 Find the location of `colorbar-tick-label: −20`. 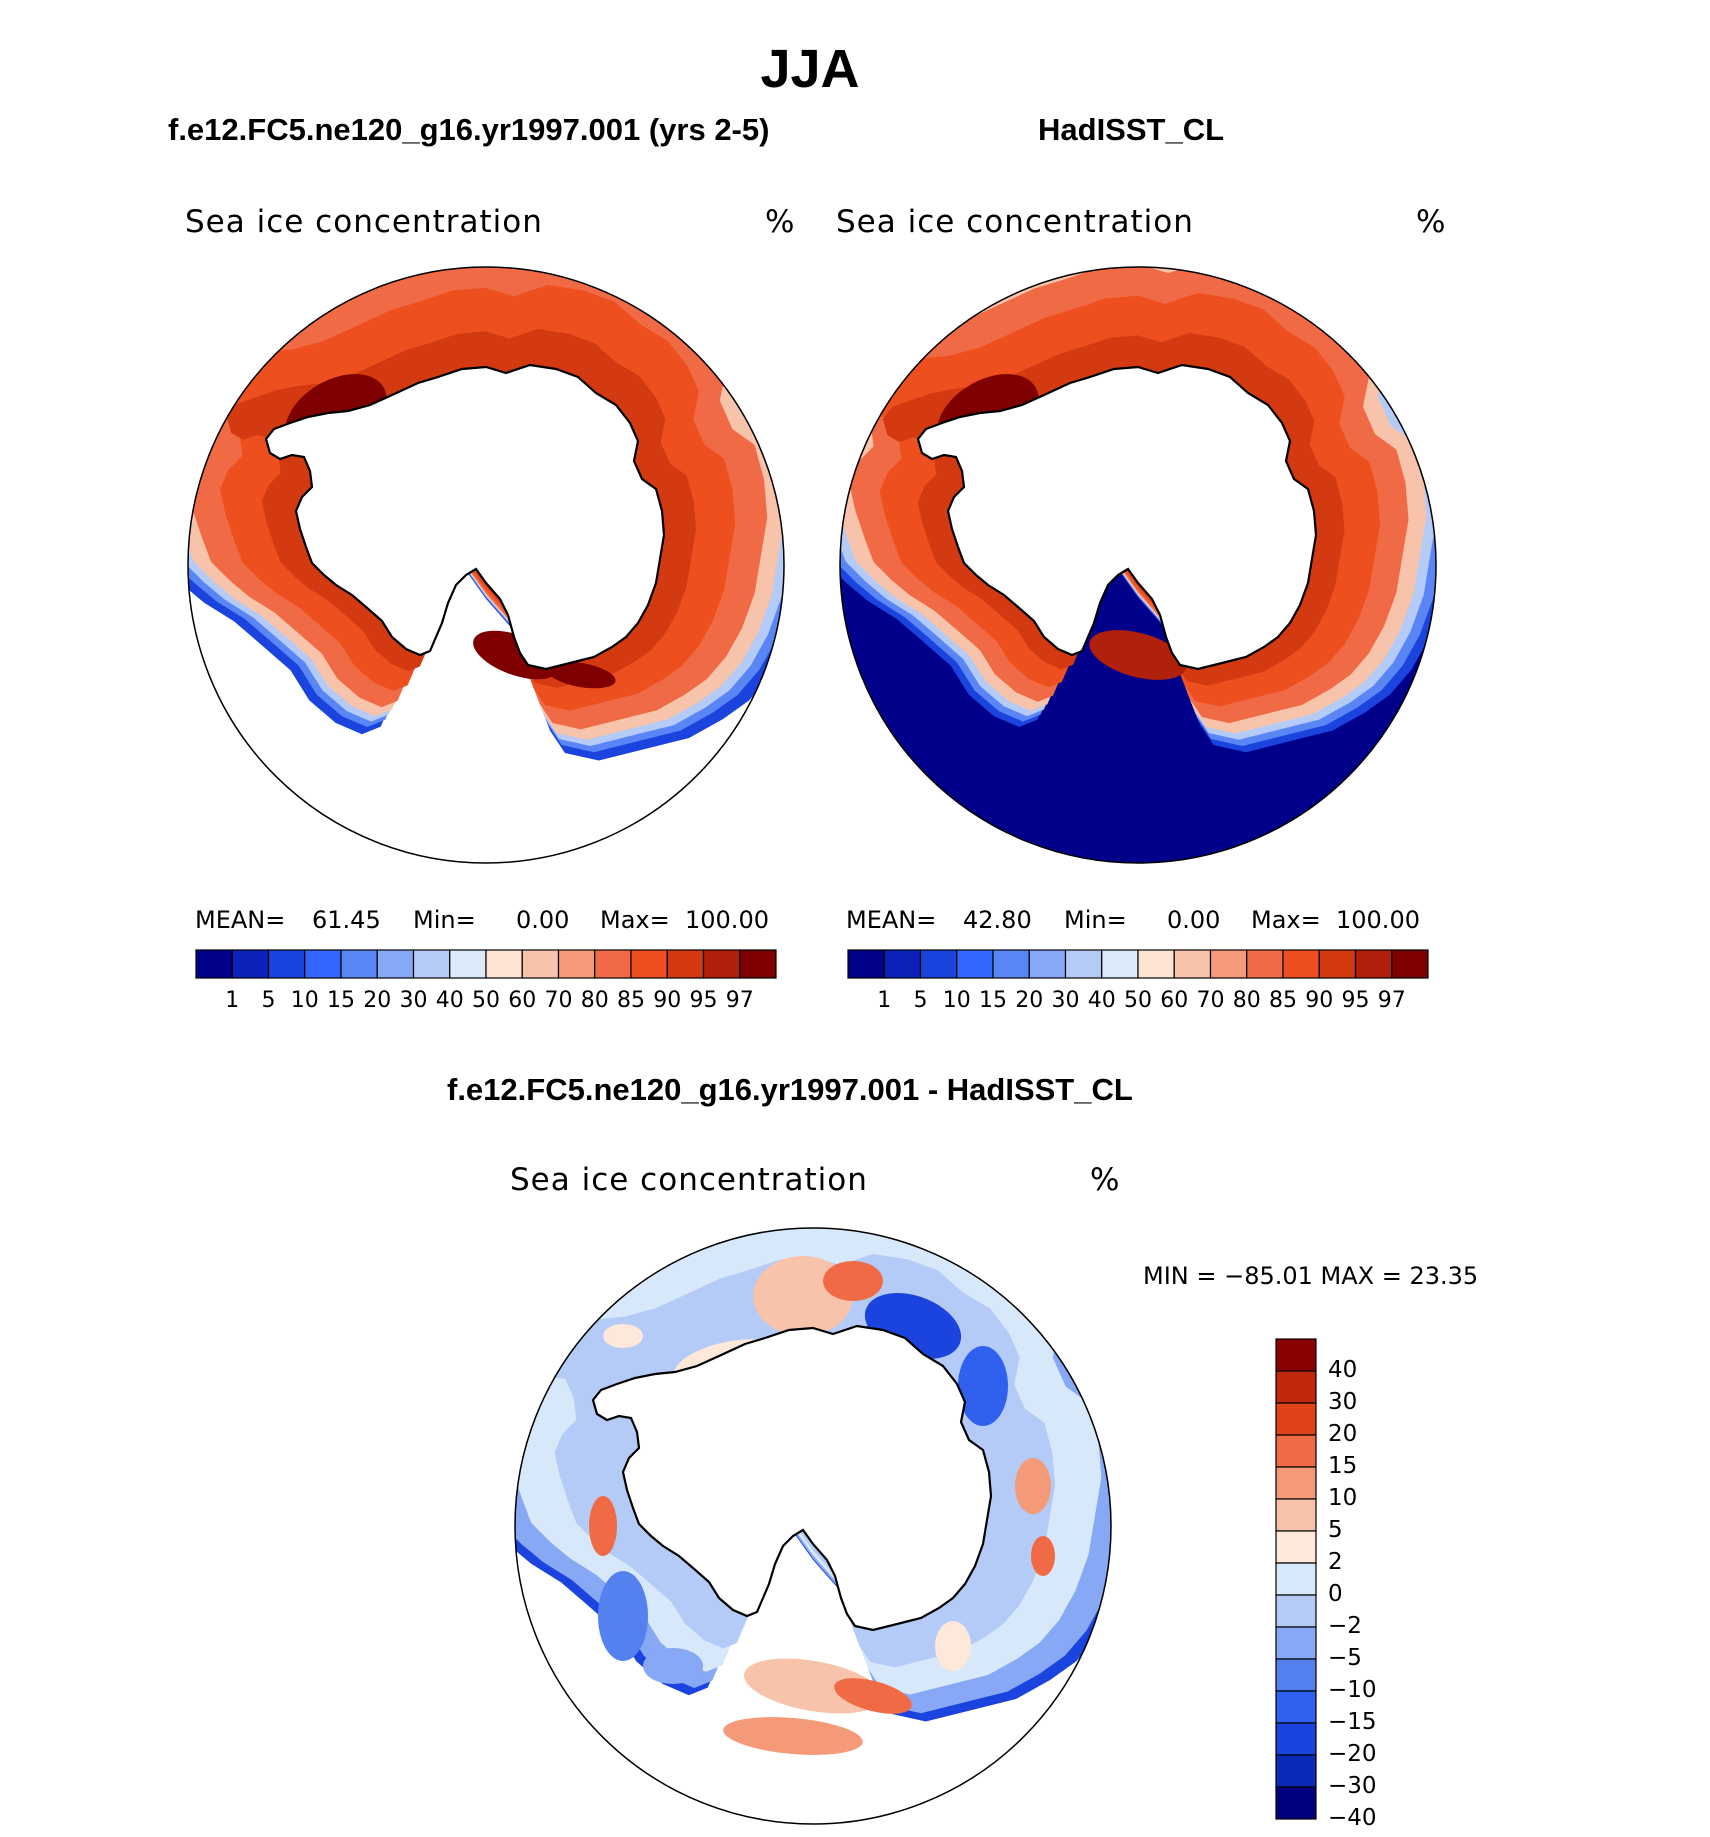

colorbar-tick-label: −20 is located at coordinates (1352, 1754).